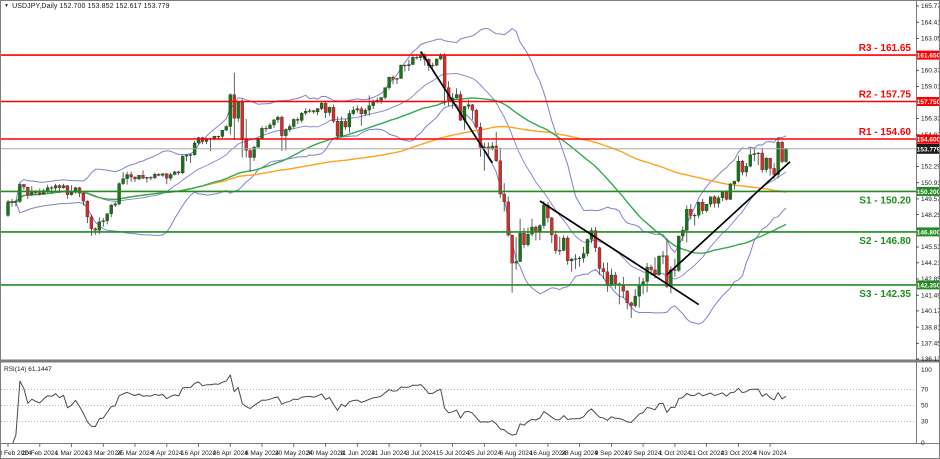 The width and height of the screenshot is (940, 459). Describe the element at coordinates (928, 192) in the screenshot. I see `price-tag-text-S1: 150.200` at that location.